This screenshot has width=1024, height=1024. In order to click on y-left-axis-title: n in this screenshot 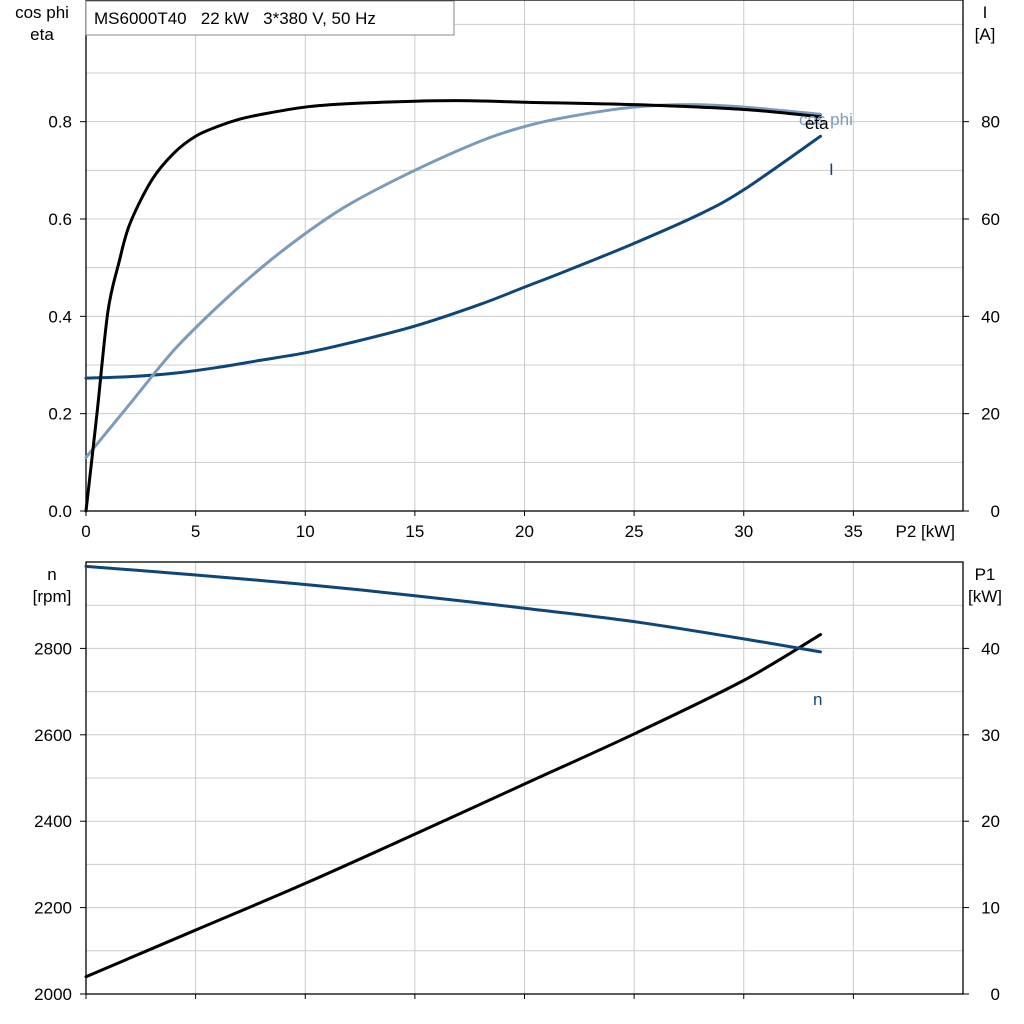, I will do `click(51, 574)`.